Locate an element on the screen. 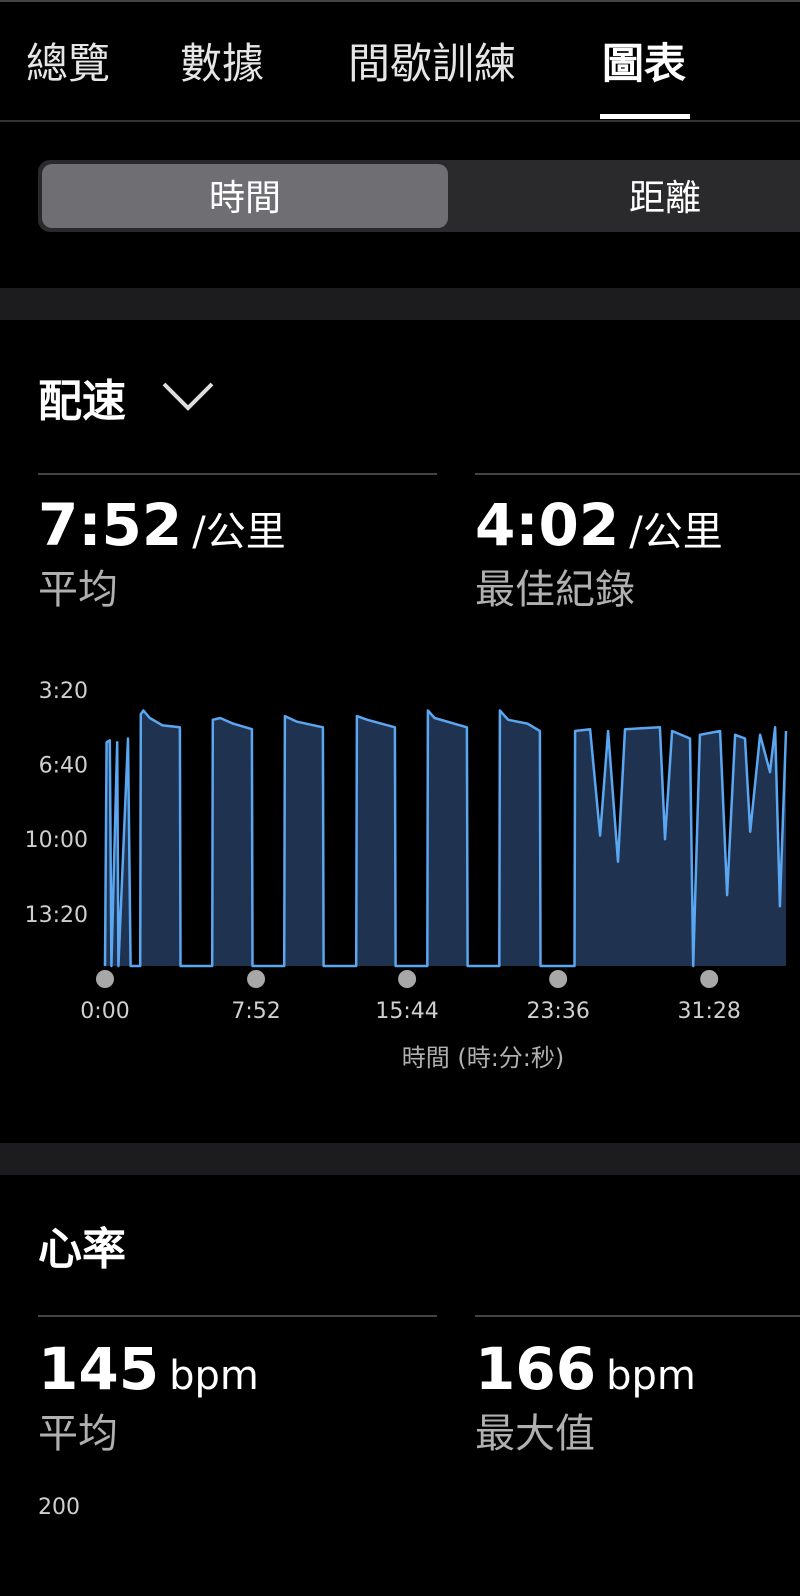 The image size is (800, 1596). stat-number: 7:52 is located at coordinates (110, 525).